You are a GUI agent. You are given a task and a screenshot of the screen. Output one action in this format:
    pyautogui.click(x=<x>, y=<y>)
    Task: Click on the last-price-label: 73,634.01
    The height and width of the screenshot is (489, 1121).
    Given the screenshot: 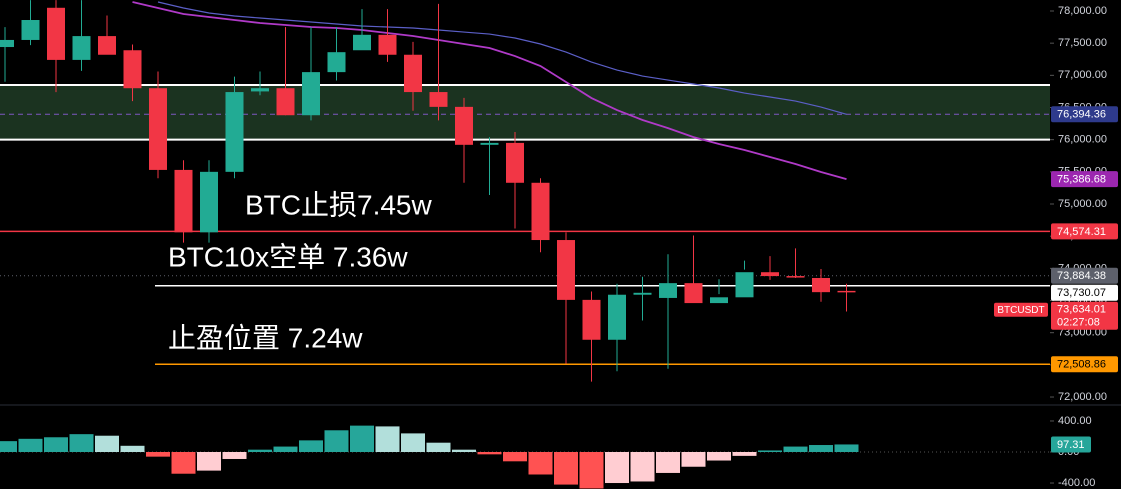 What is the action you would take?
    pyautogui.click(x=1081, y=310)
    